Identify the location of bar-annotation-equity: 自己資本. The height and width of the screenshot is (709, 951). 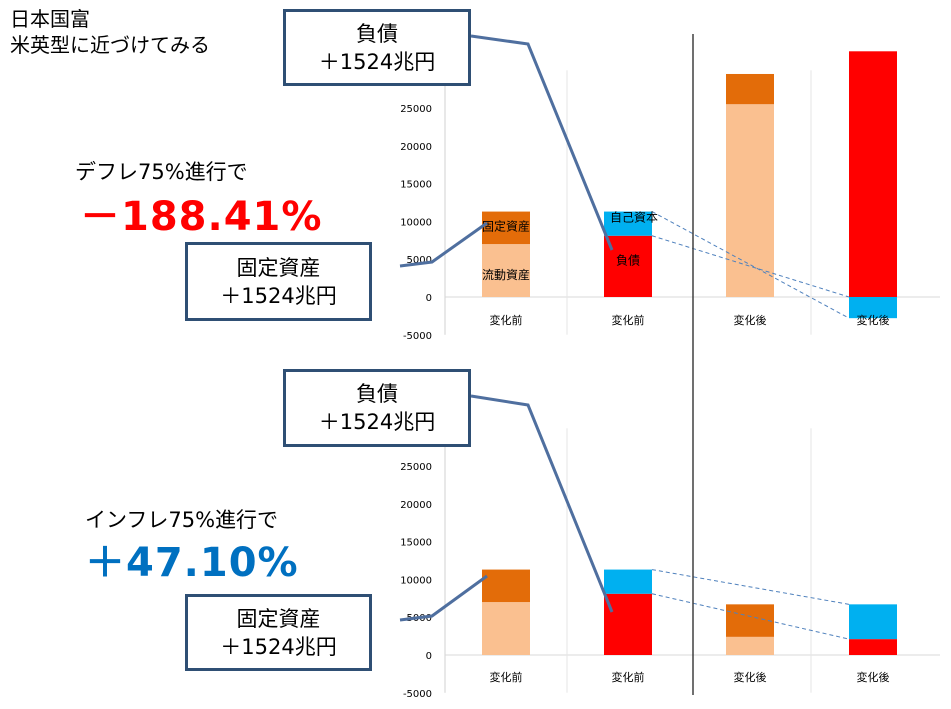
(634, 217).